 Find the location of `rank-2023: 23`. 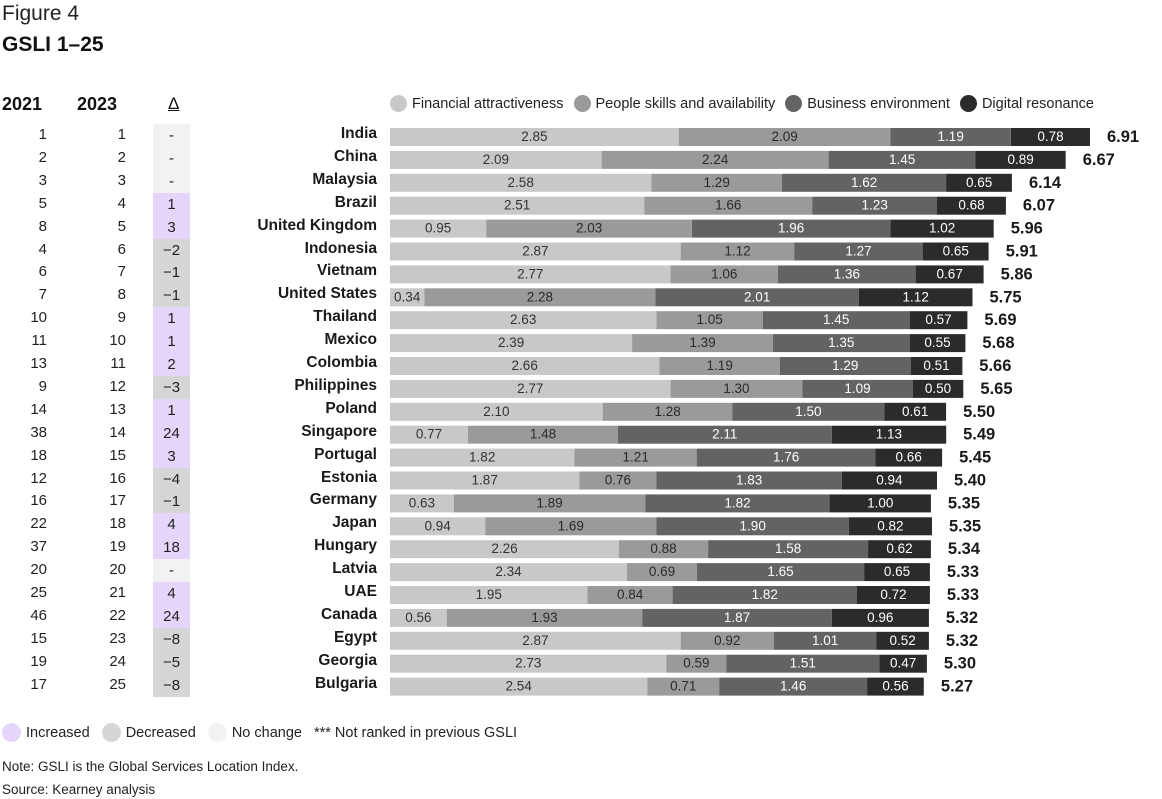

rank-2023: 23 is located at coordinates (117, 638).